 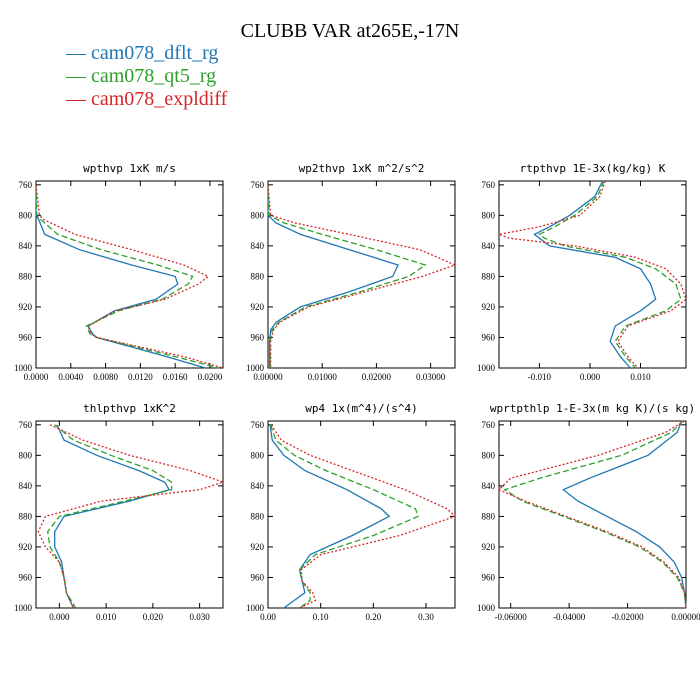 I want to click on legend-label: cam078_dflt_rg, so click(x=155, y=53).